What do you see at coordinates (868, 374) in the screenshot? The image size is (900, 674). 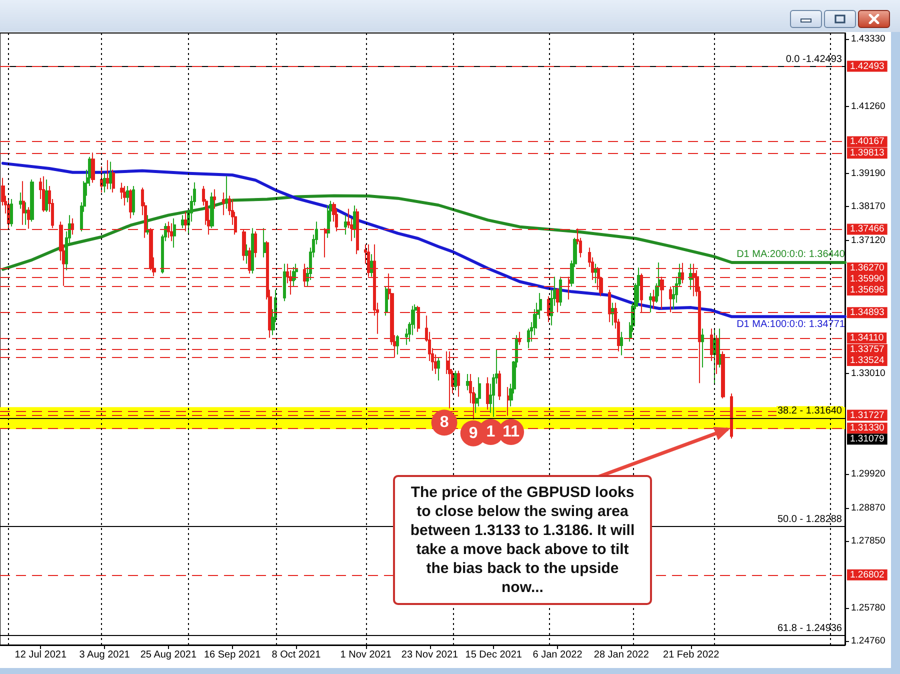 I see `y-tick-label: 1.33010` at bounding box center [868, 374].